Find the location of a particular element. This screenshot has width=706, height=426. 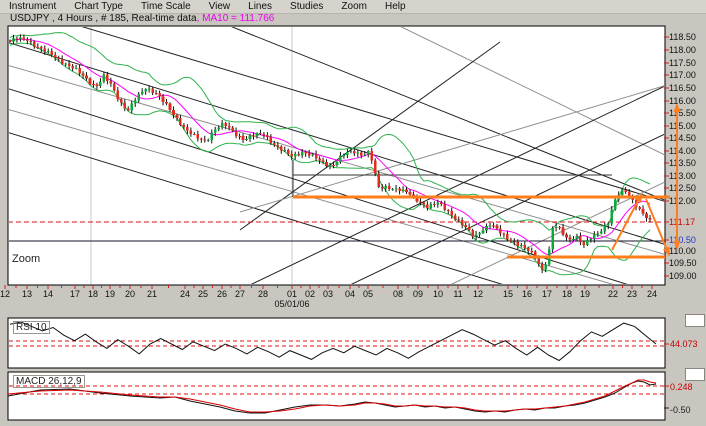

menu-item-instrument: Instrument is located at coordinates (33, 6).